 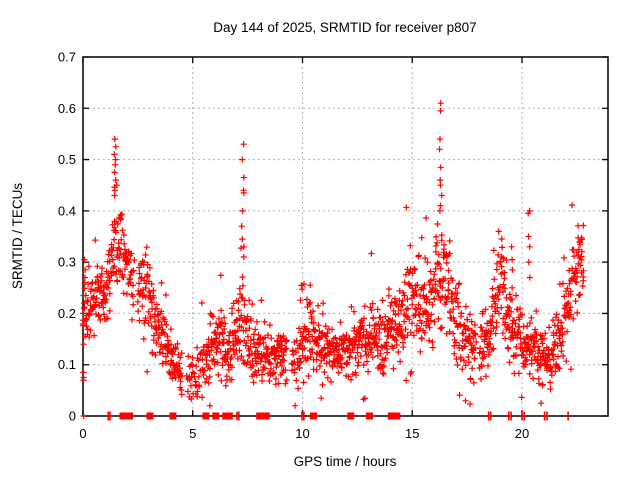 What do you see at coordinates (67, 210) in the screenshot?
I see `y-tick-label: 0.4` at bounding box center [67, 210].